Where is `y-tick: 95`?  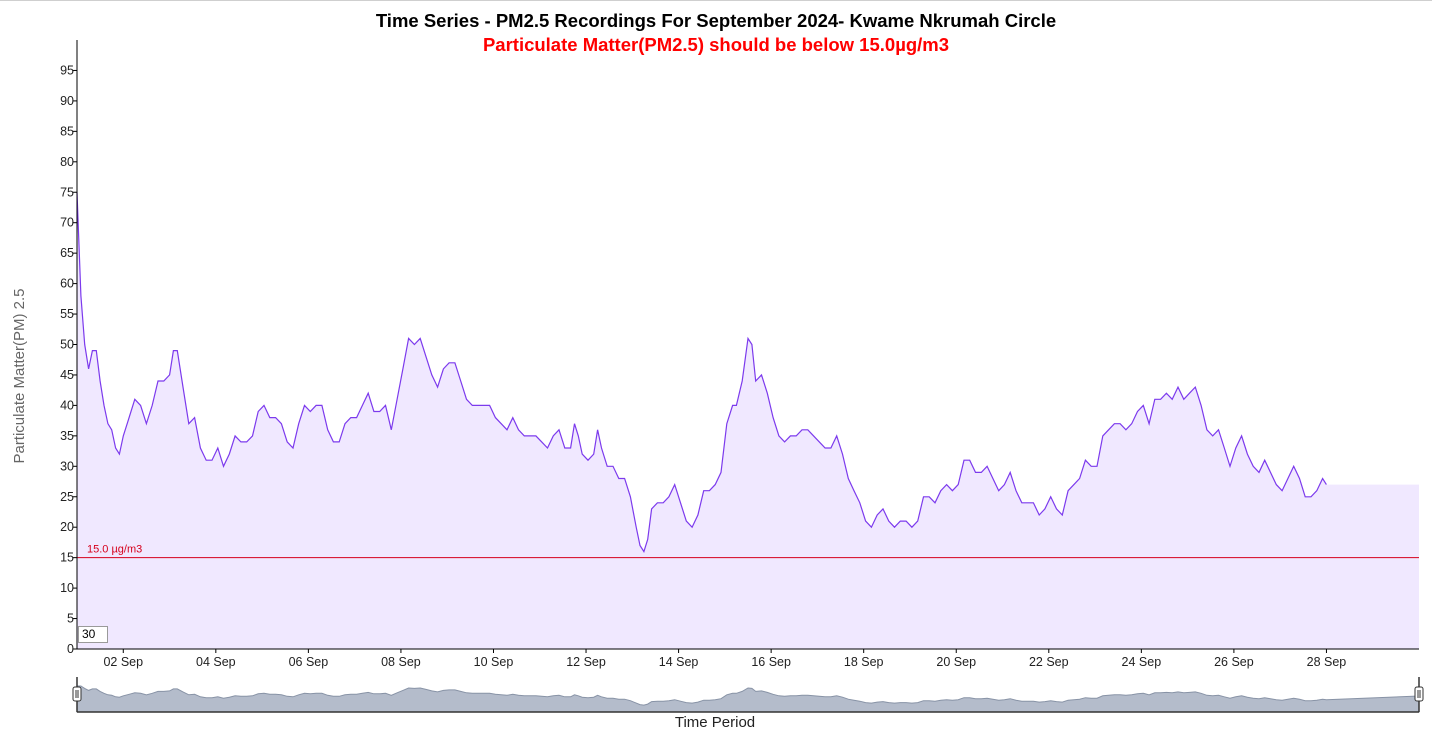 y-tick: 95 is located at coordinates (68, 70).